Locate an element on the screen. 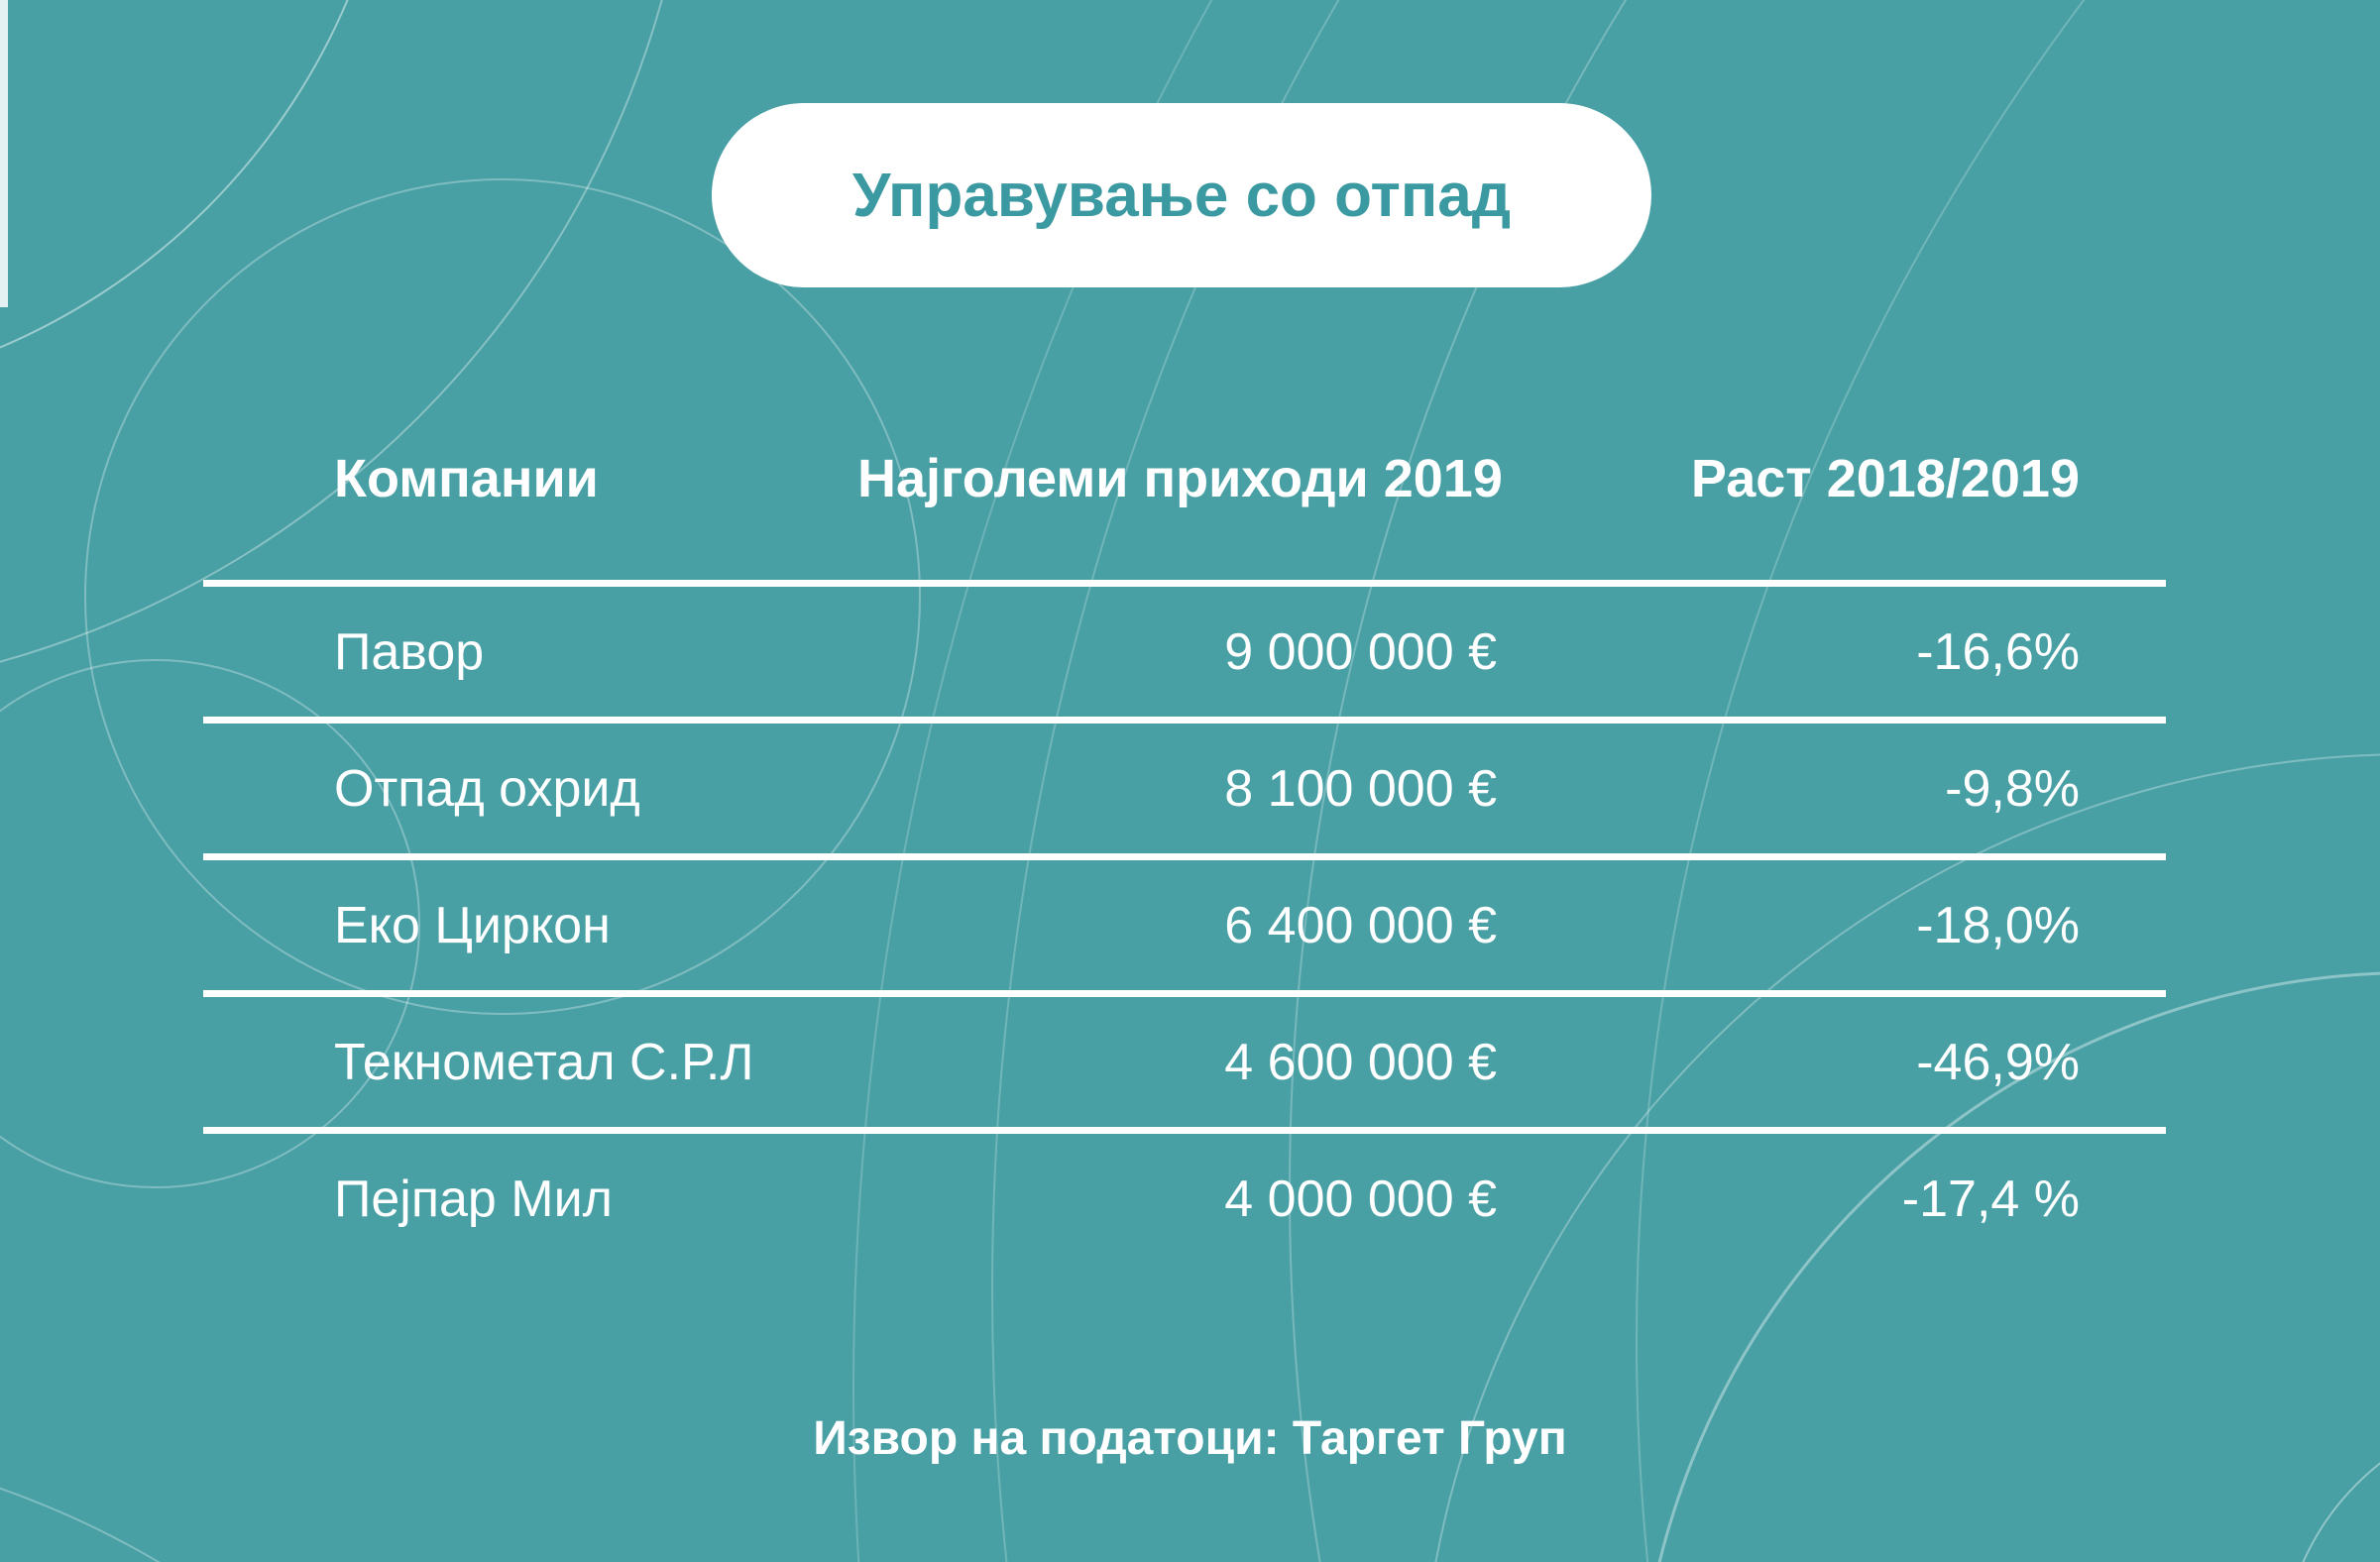 The image size is (2380, 1562). revenue-cell: 6 400 000 € is located at coordinates (1360, 925).